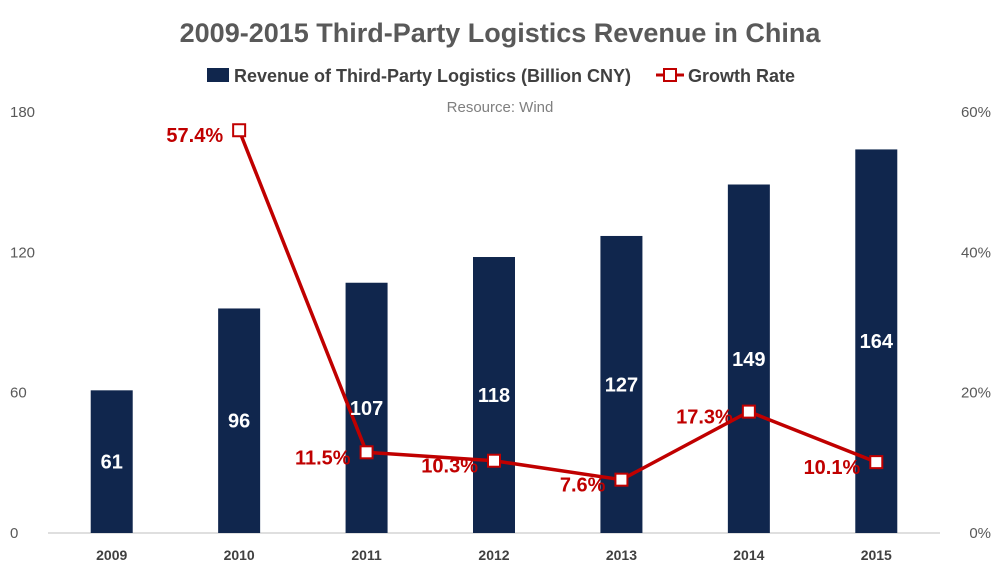  Describe the element at coordinates (366, 452) in the screenshot. I see `growth-marker-2011` at that location.